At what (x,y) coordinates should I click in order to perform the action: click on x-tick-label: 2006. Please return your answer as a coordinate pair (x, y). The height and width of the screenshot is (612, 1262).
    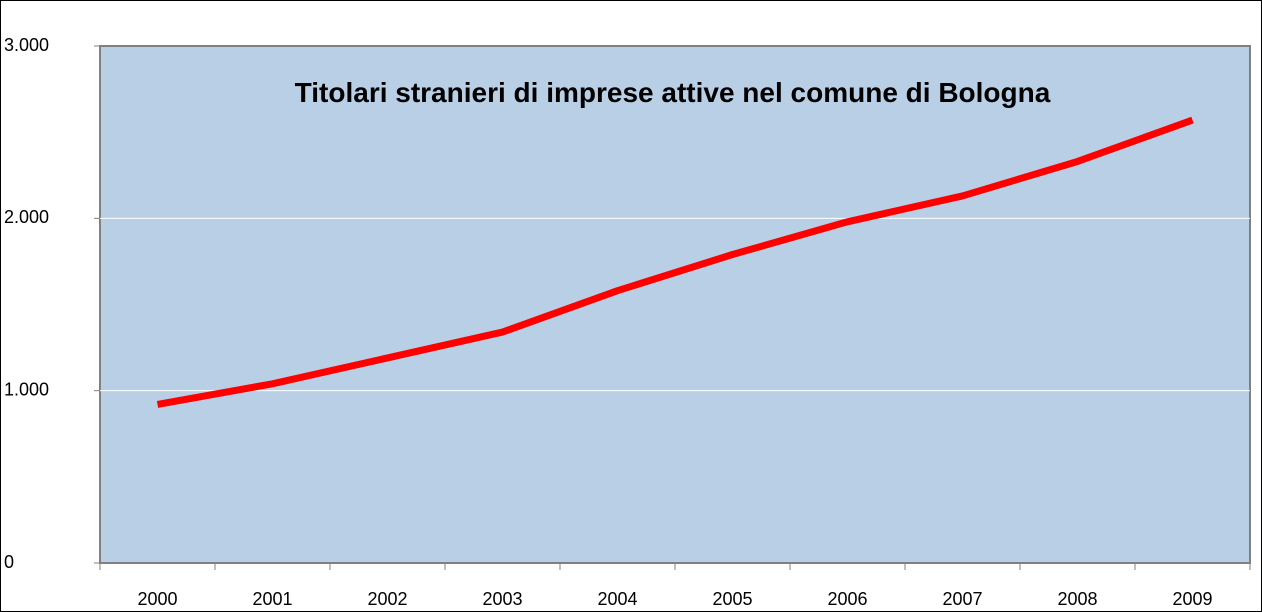
    Looking at the image, I should click on (847, 599).